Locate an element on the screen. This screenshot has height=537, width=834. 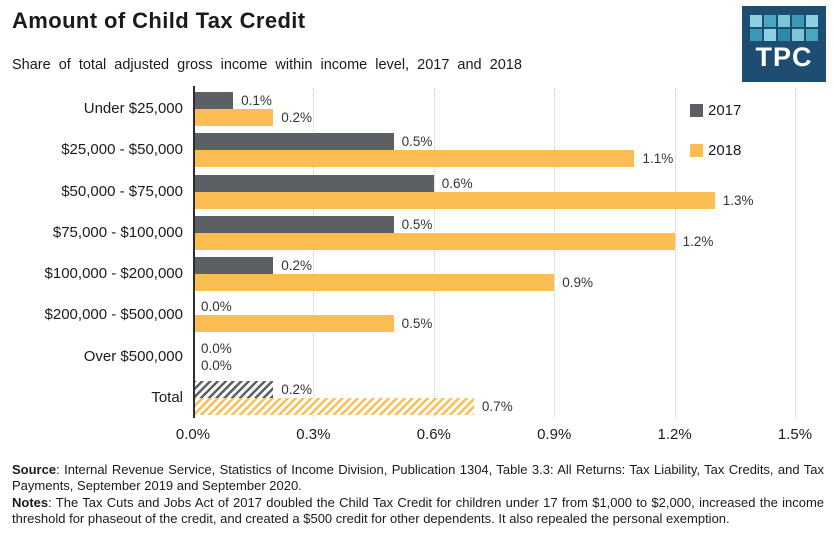
bar-line-2018: 1.1% is located at coordinates (494, 159).